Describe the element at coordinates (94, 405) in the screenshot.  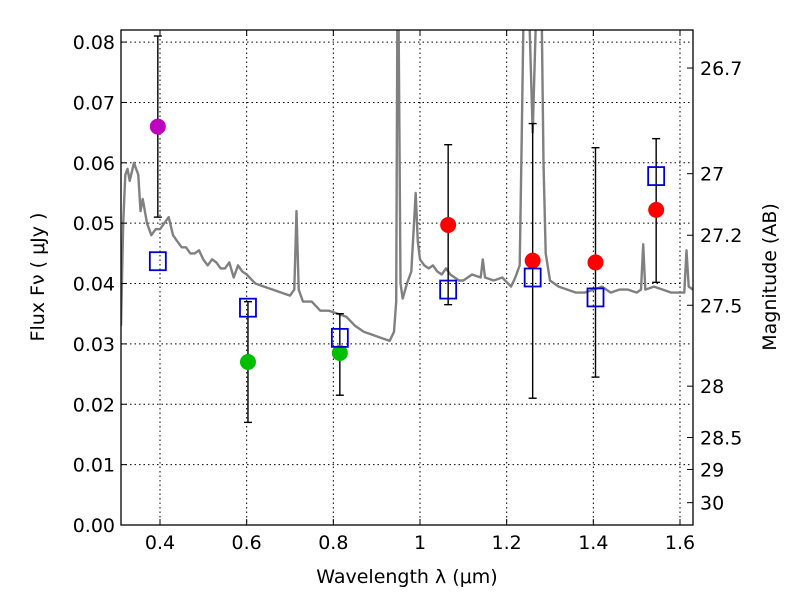
I see `y-tick-label: 0.02` at that location.